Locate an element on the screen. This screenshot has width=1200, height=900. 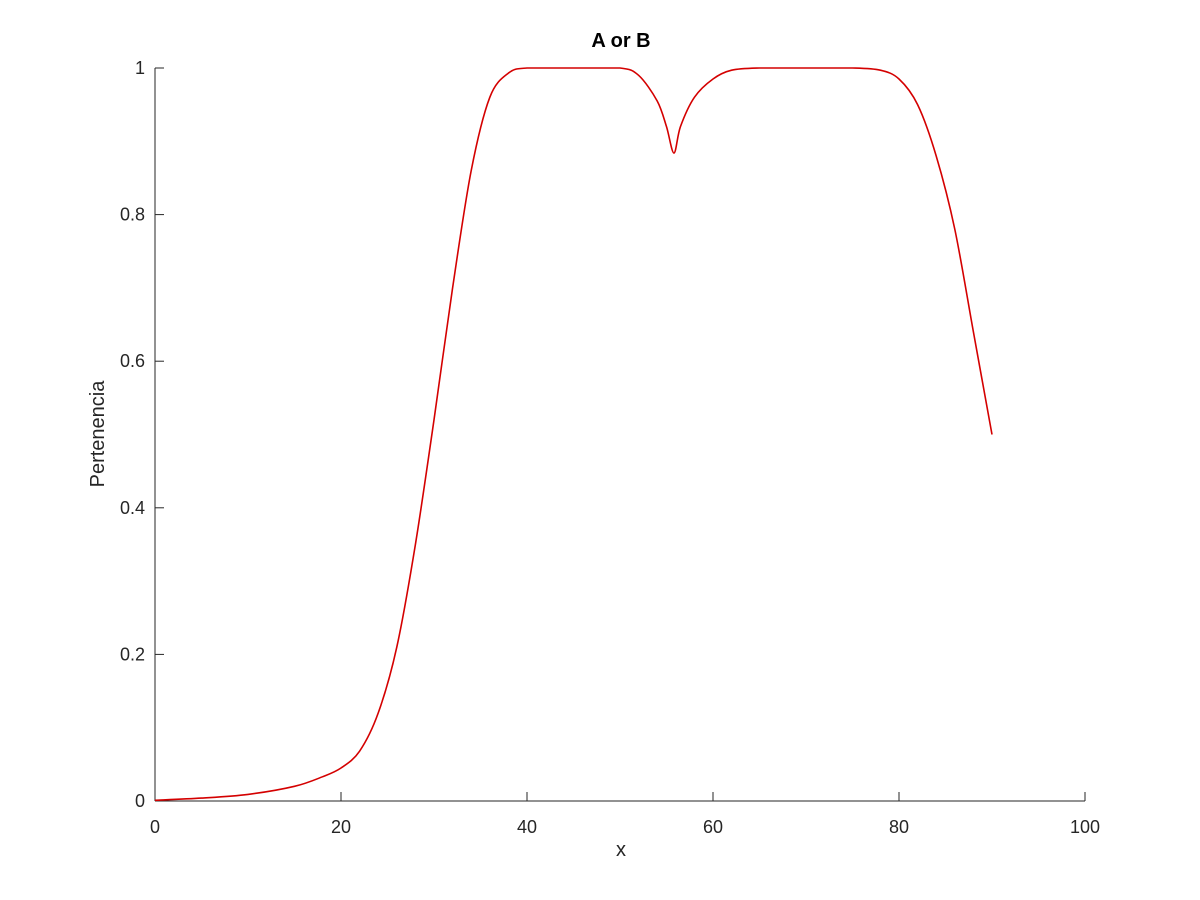
y-tick-label: 0.6 is located at coordinates (132, 361).